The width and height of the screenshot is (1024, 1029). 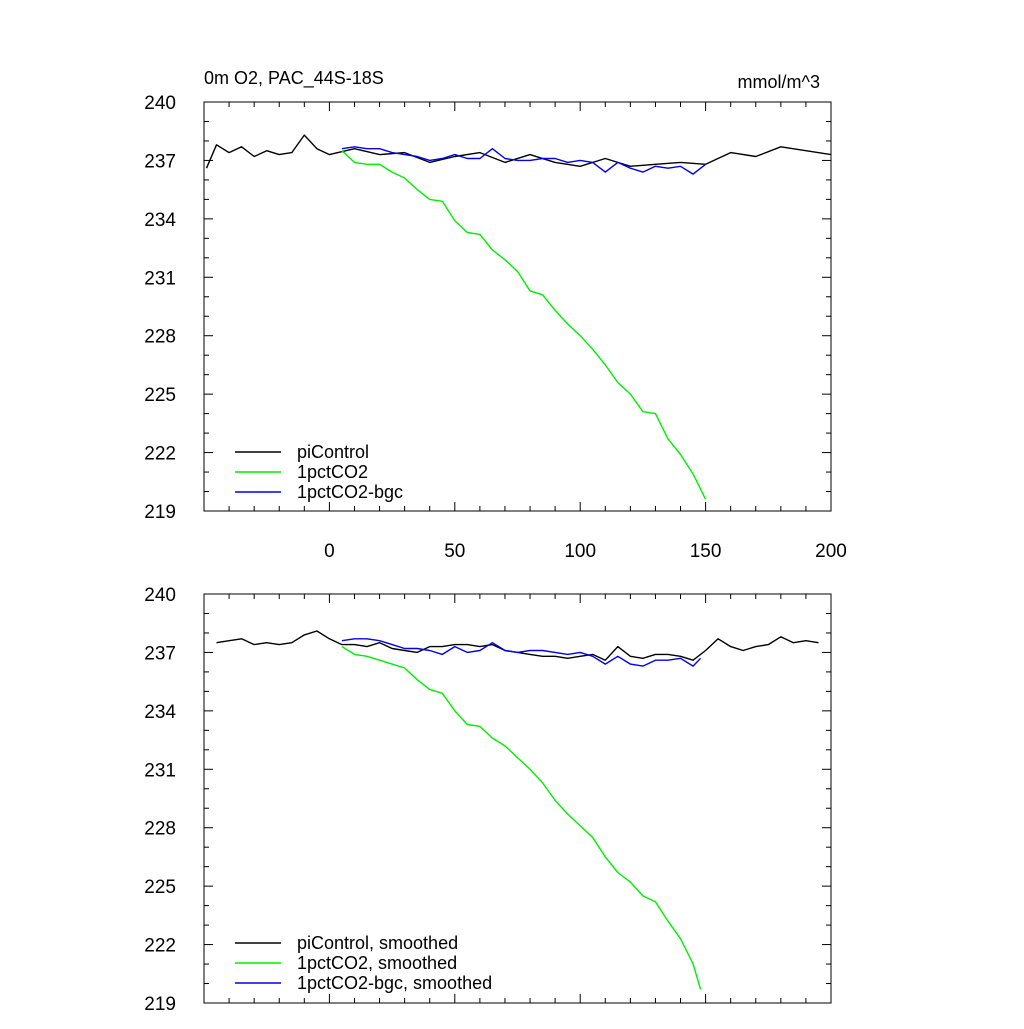 What do you see at coordinates (160, 946) in the screenshot?
I see `bottom-y-tick-label: 222` at bounding box center [160, 946].